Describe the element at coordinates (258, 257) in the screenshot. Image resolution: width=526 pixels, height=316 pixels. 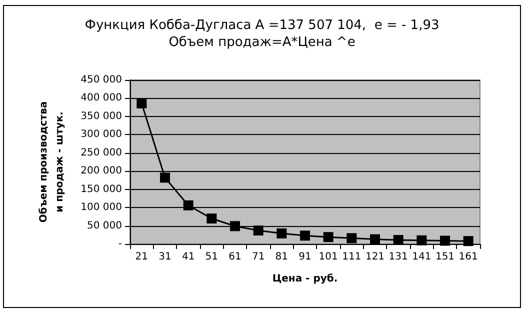
I see `x-tick-label: 71` at that location.